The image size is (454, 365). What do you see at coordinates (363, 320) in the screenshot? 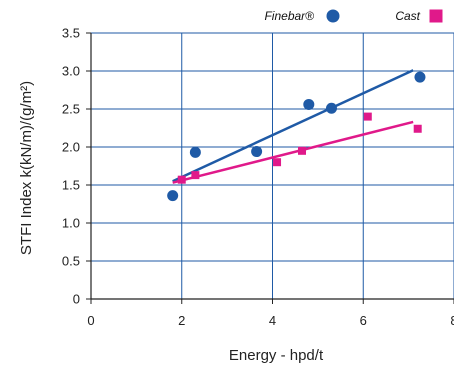
I see `x-tick-label: 6` at bounding box center [363, 320].